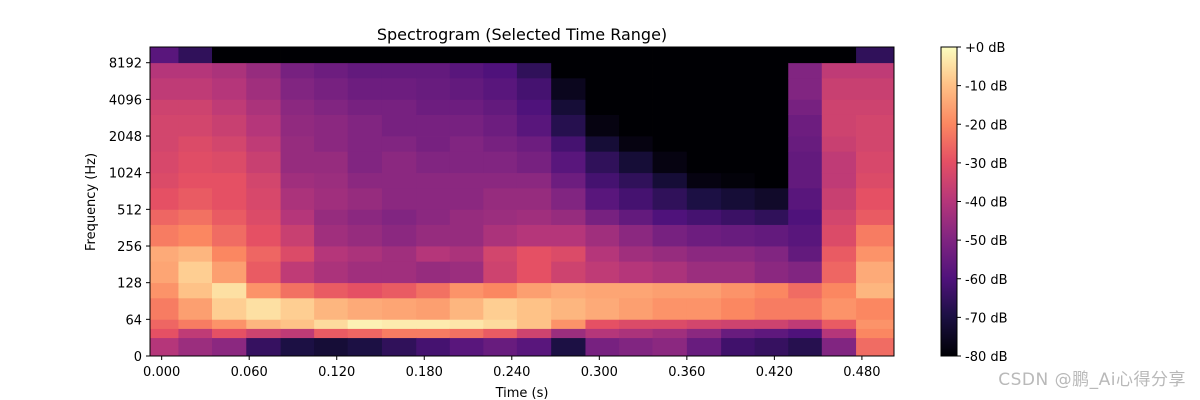 This screenshot has height=400, width=1200. Describe the element at coordinates (138, 357) in the screenshot. I see `y-tick-label: 0` at that location.